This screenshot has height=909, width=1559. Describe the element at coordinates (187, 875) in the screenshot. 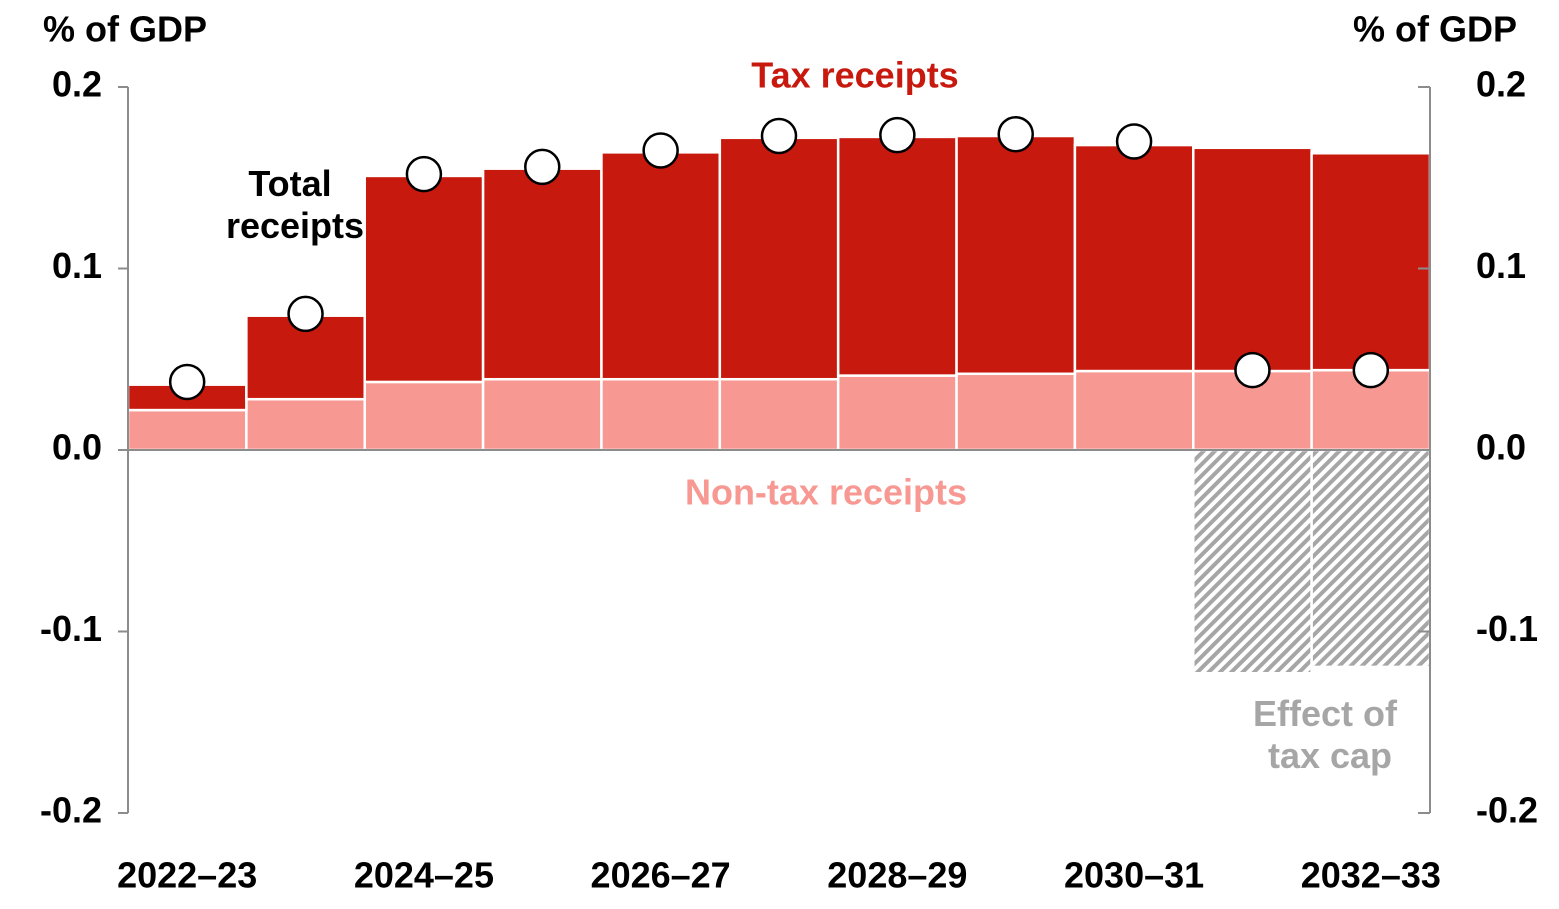

I see `x-tick-label: 2022–23` at that location.